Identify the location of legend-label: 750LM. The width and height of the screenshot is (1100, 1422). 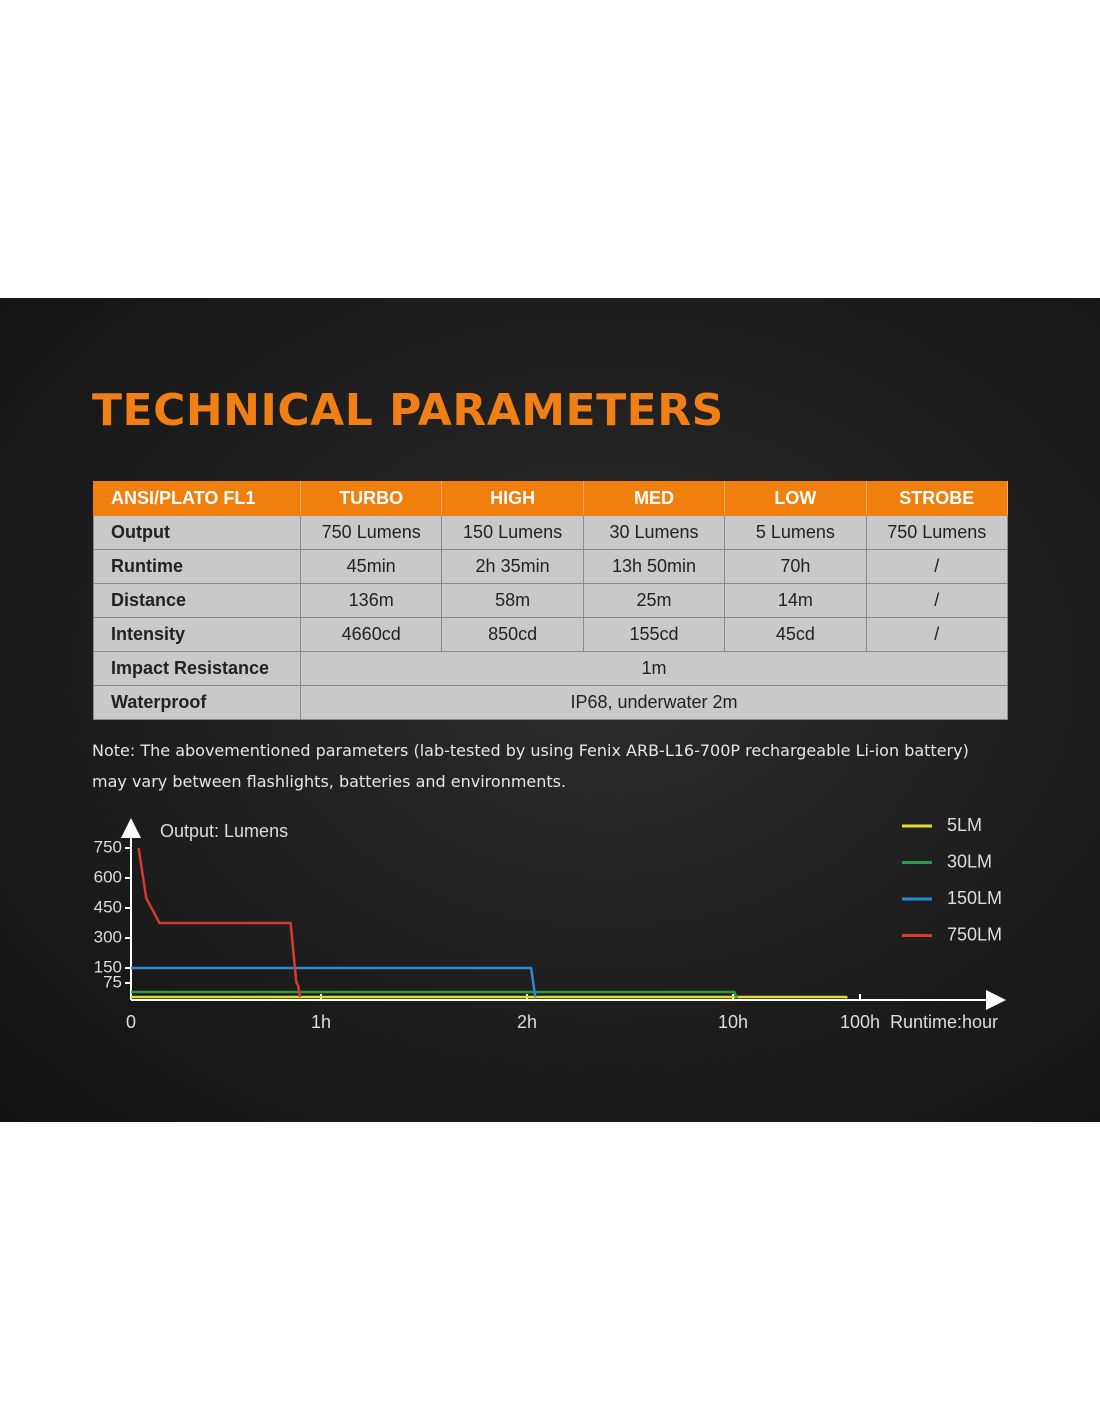
(974, 934).